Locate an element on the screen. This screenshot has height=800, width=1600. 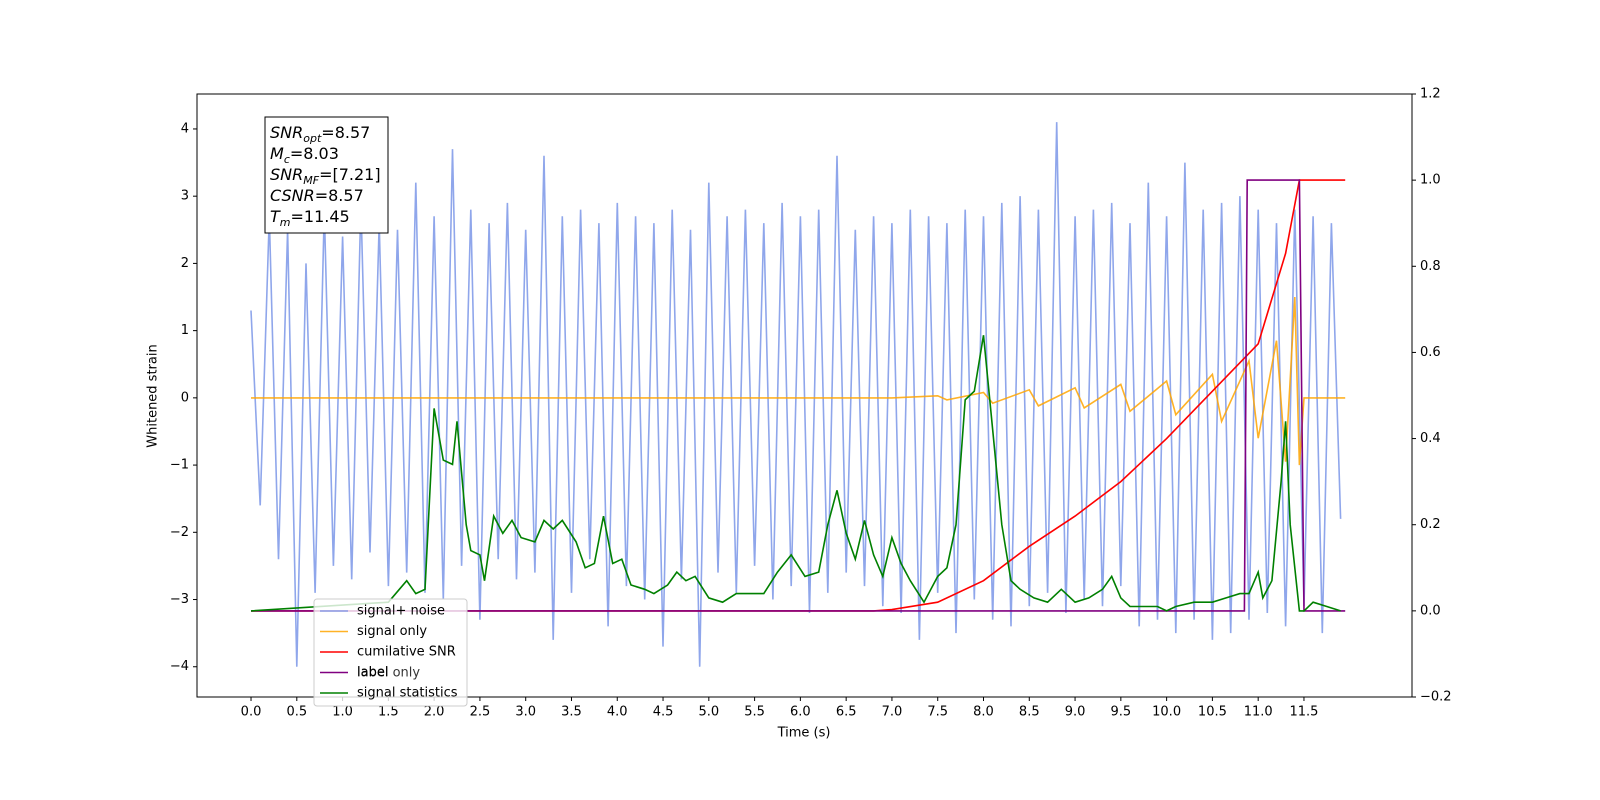
x-tick-label: 9.0 is located at coordinates (1075, 712).